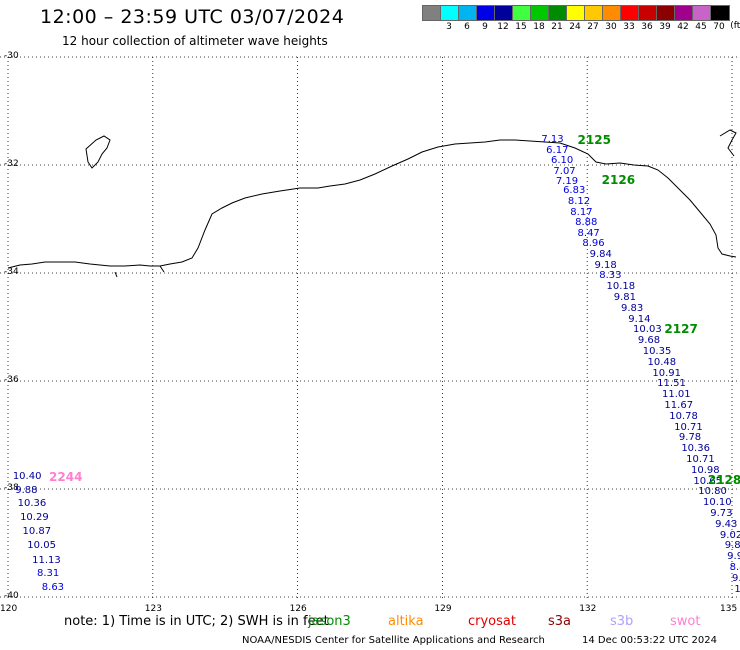 This screenshot has width=740, height=650. Describe the element at coordinates (503, 27) in the screenshot. I see `color-scale-label: 12` at that location.